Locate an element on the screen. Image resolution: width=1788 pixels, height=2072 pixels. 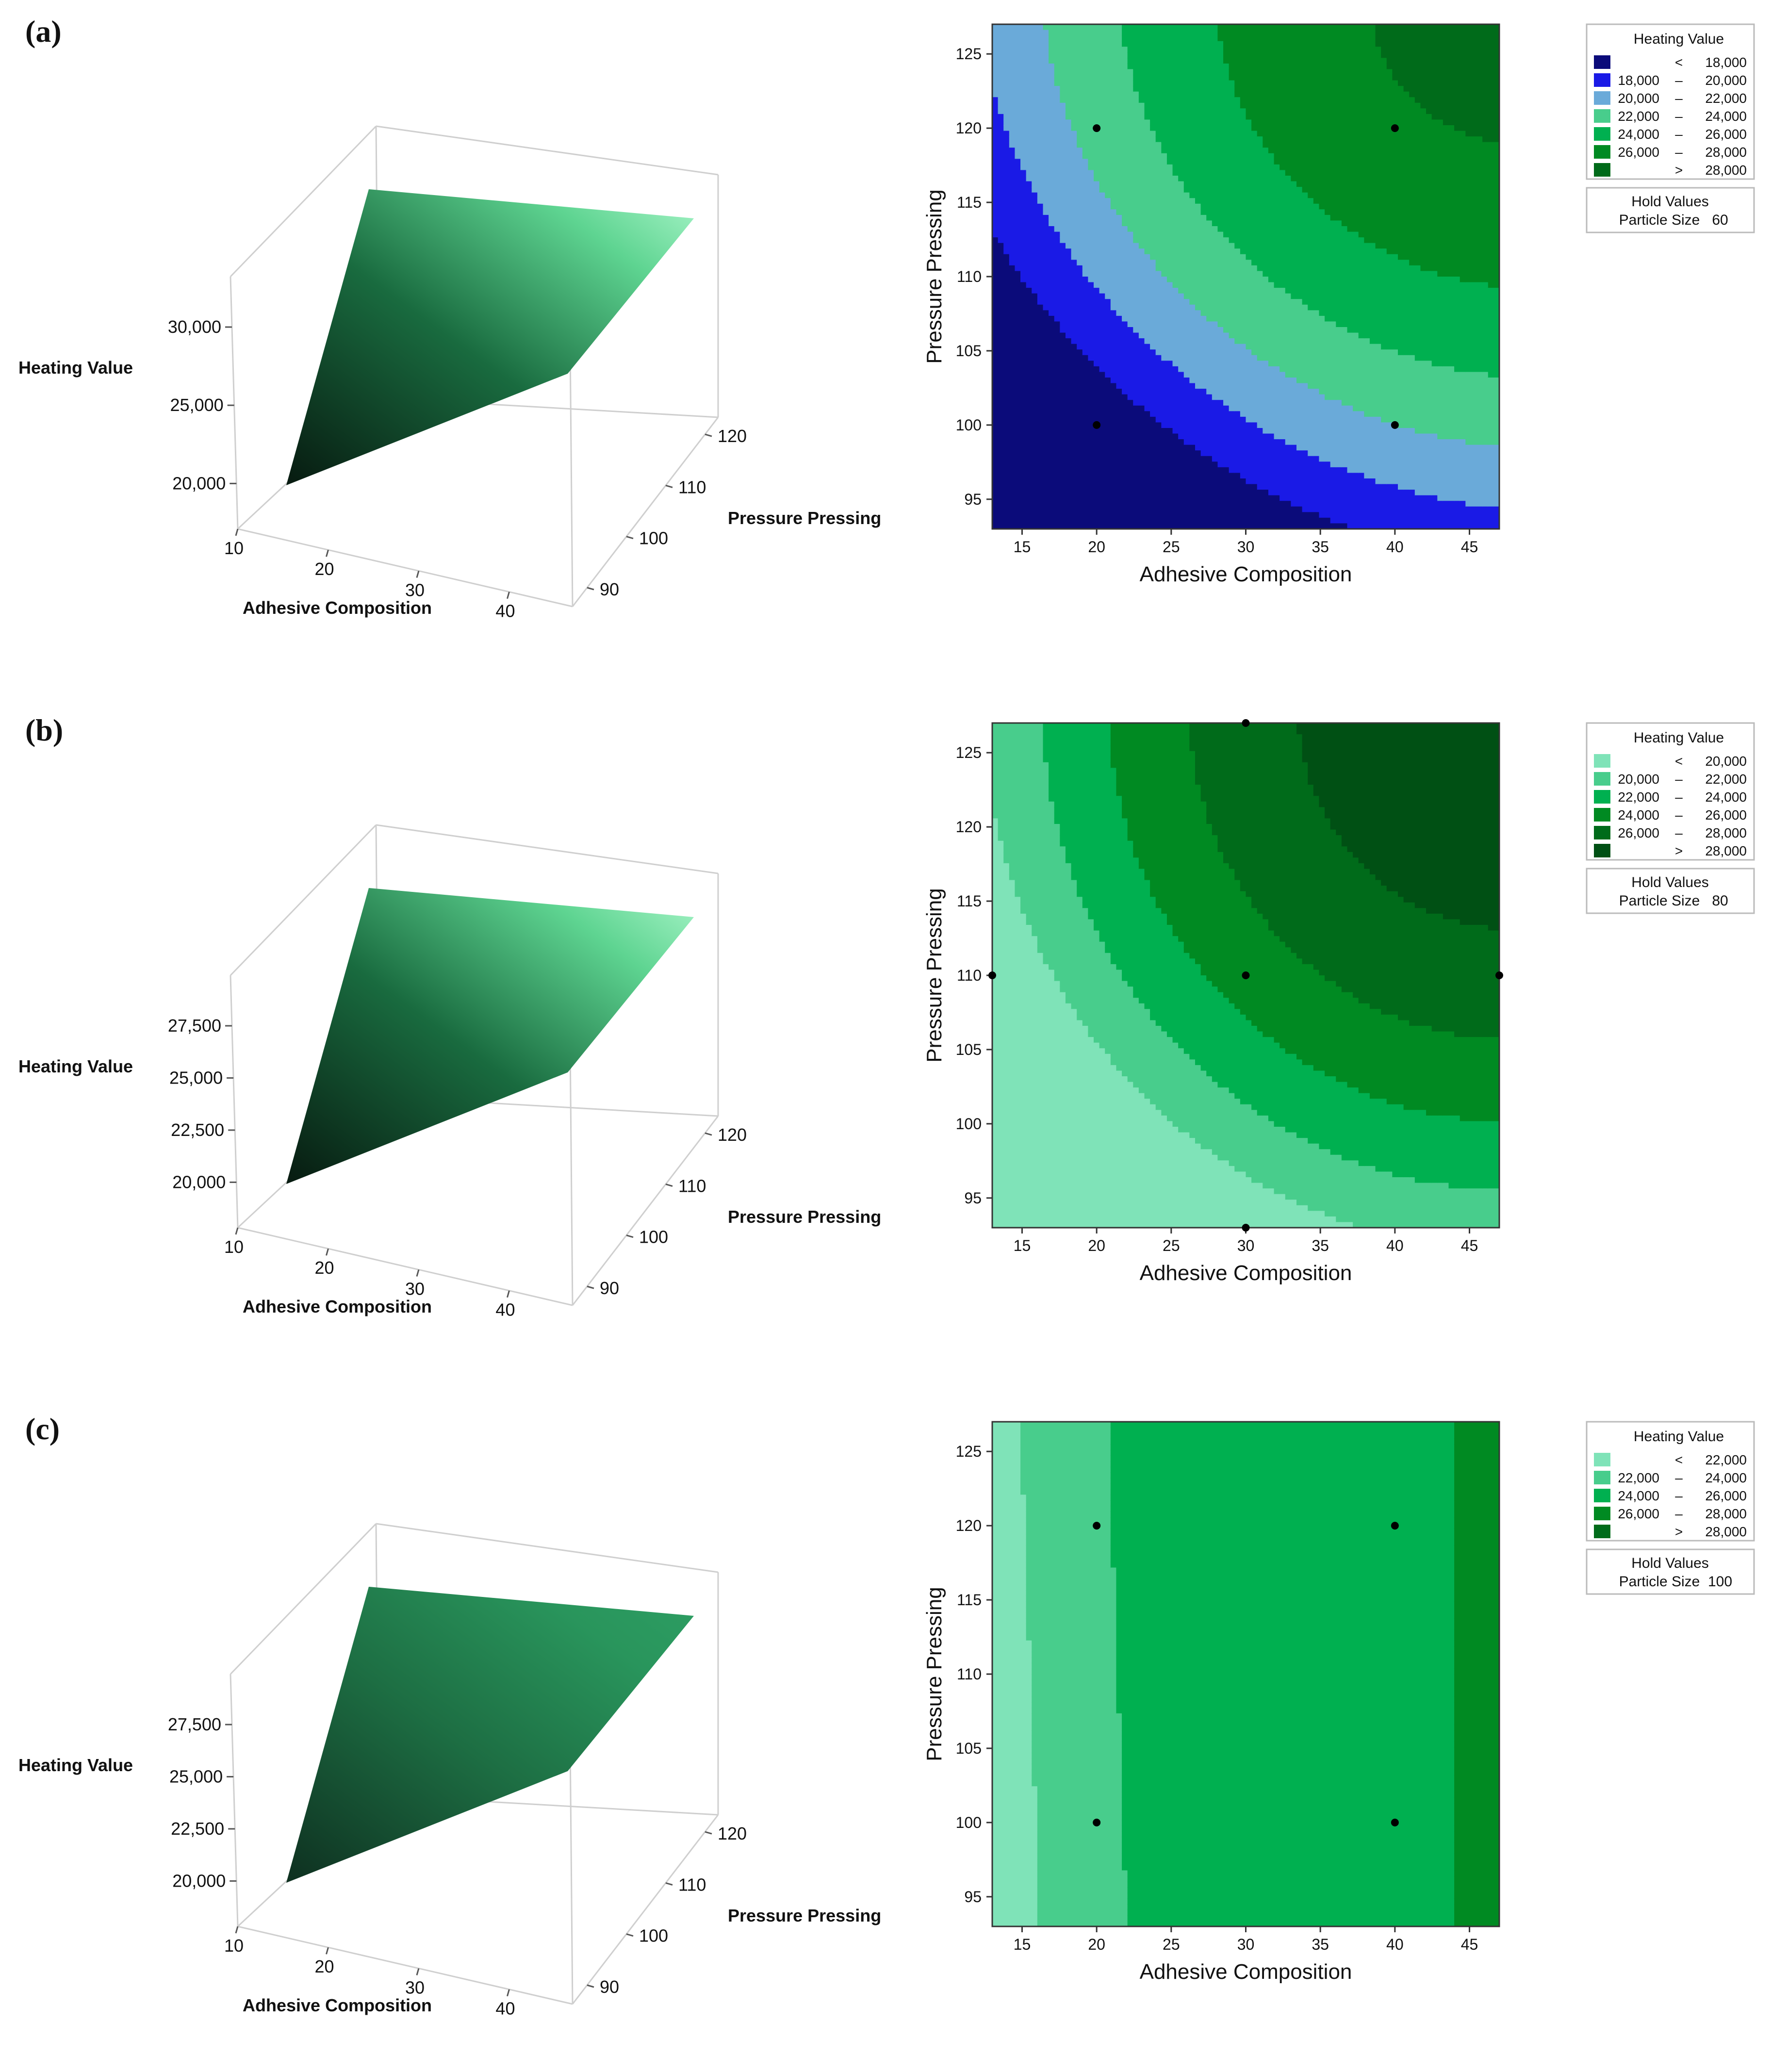
legend-low-value: 20,000 is located at coordinates (1638, 780).